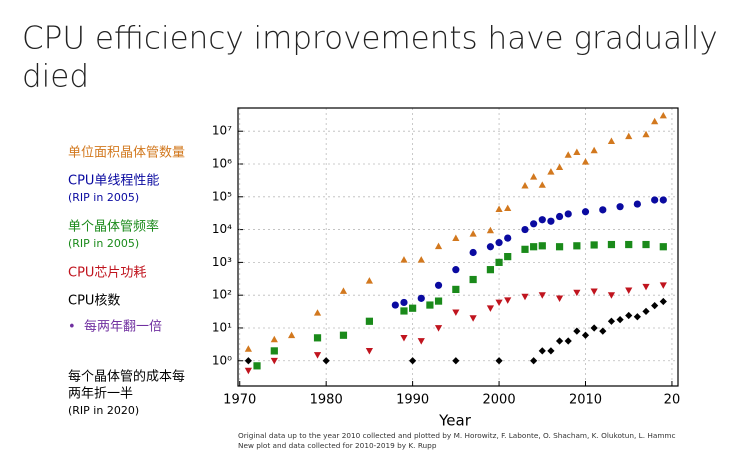 The height and width of the screenshot is (457, 740). Describe the element at coordinates (222, 229) in the screenshot. I see `y-tick-label: 10⁴` at that location.